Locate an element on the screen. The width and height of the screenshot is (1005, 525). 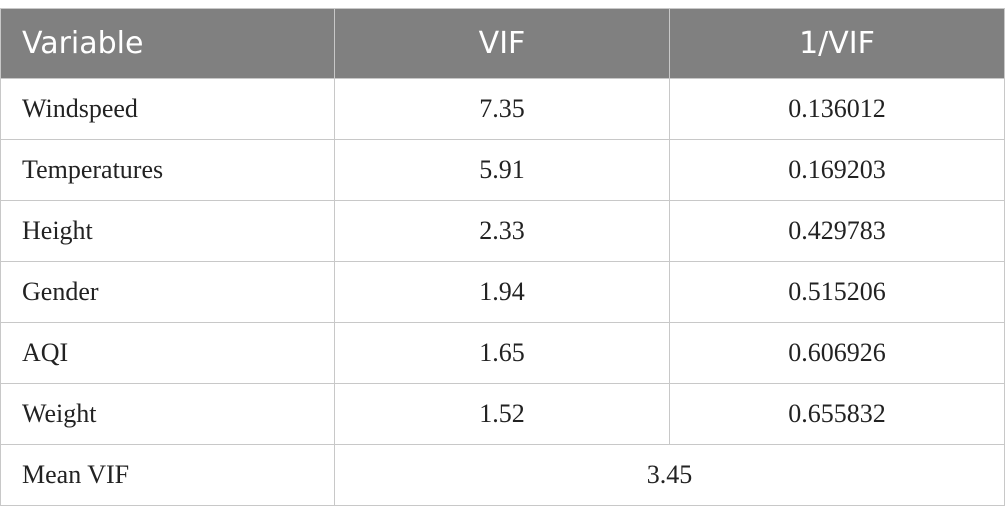
table-row: AQI 1.65 0.606926 is located at coordinates (502, 353).